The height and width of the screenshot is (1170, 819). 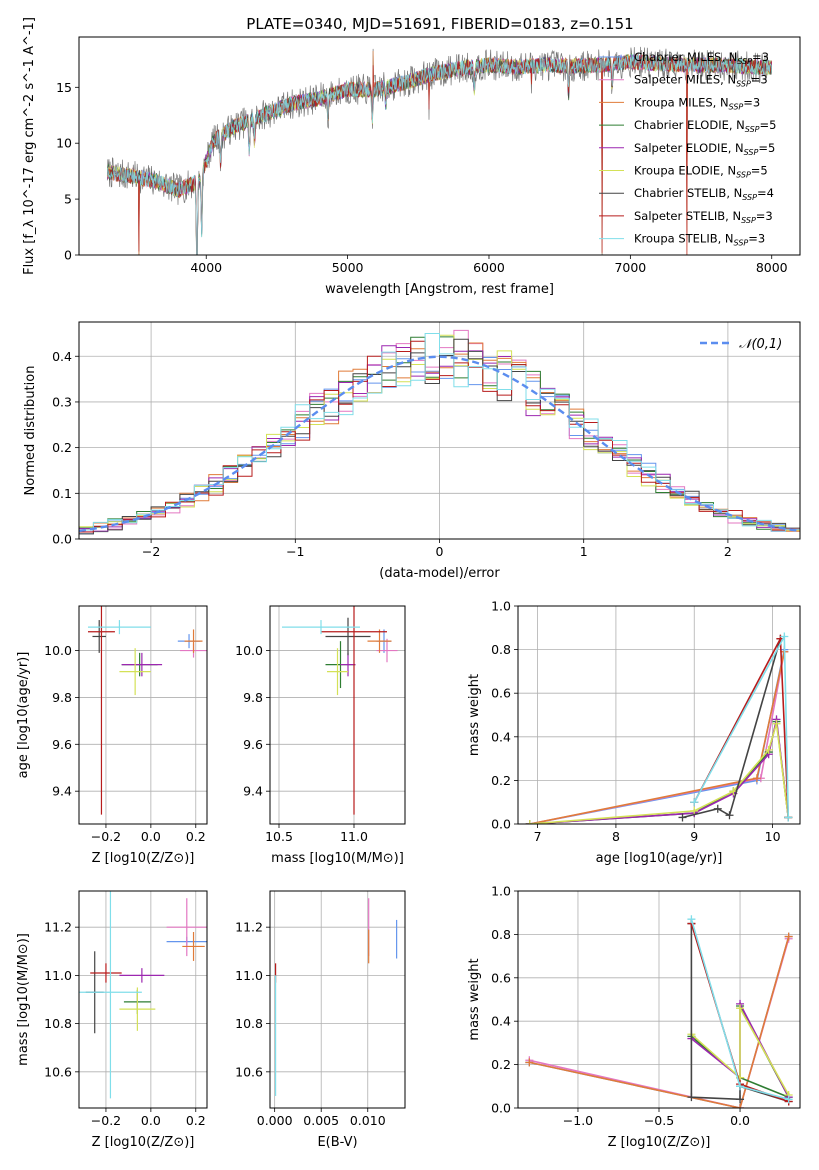 What do you see at coordinates (766, 148) in the screenshot?
I see `legend-count: =5` at bounding box center [766, 148].